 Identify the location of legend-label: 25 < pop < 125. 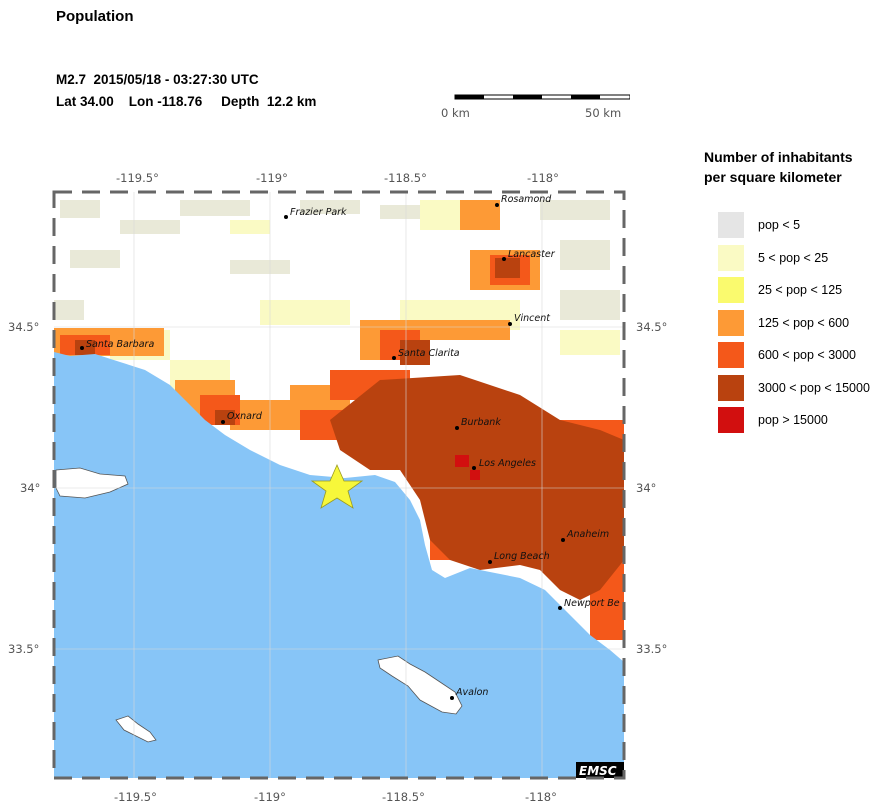
(800, 290).